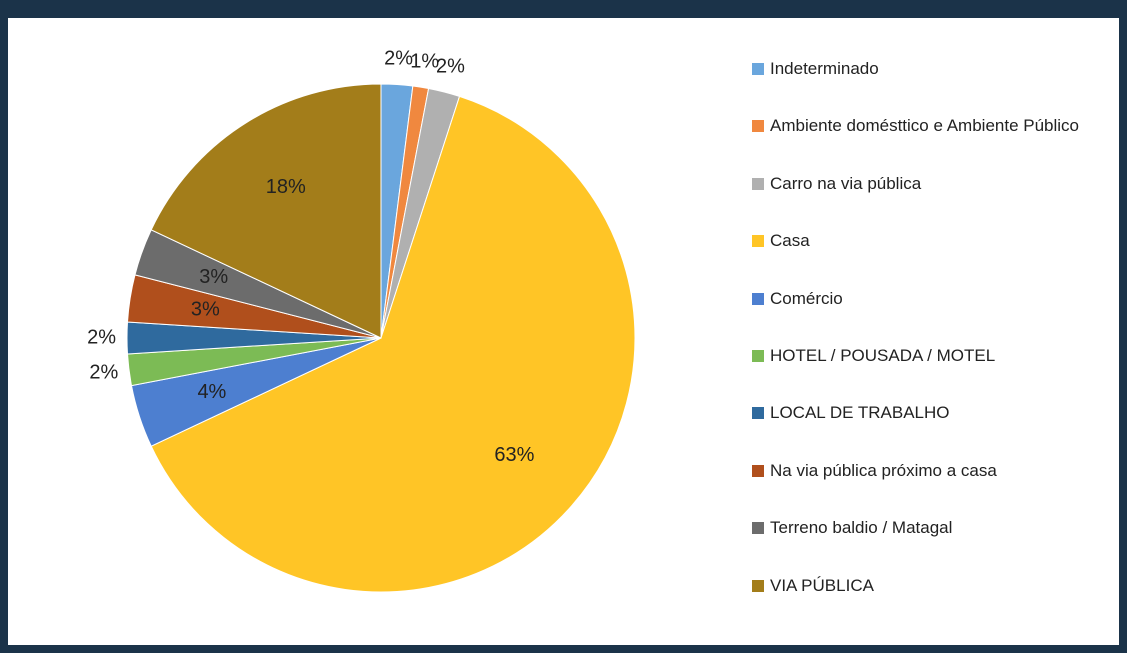 This screenshot has width=1127, height=653. What do you see at coordinates (822, 585) in the screenshot?
I see `legend-label: VIA PÚBLICA` at bounding box center [822, 585].